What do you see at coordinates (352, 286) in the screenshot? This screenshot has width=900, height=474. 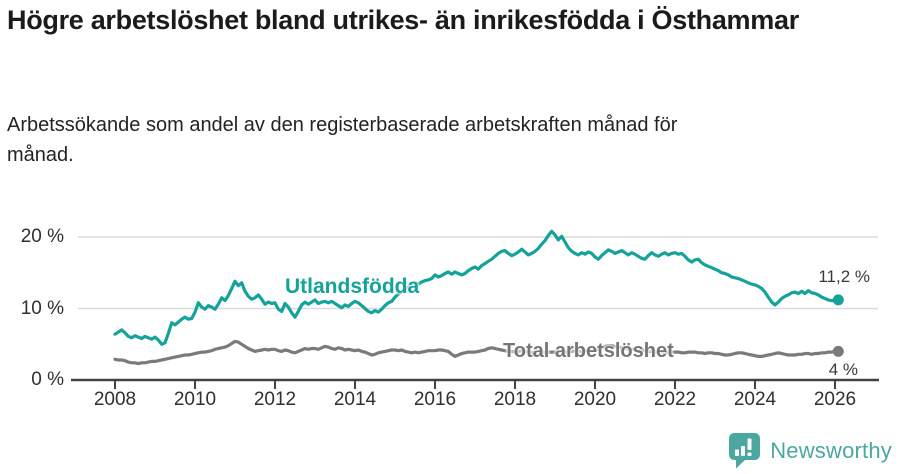 I see `series-label-utlandsfodda: Utlandsfödda` at bounding box center [352, 286].